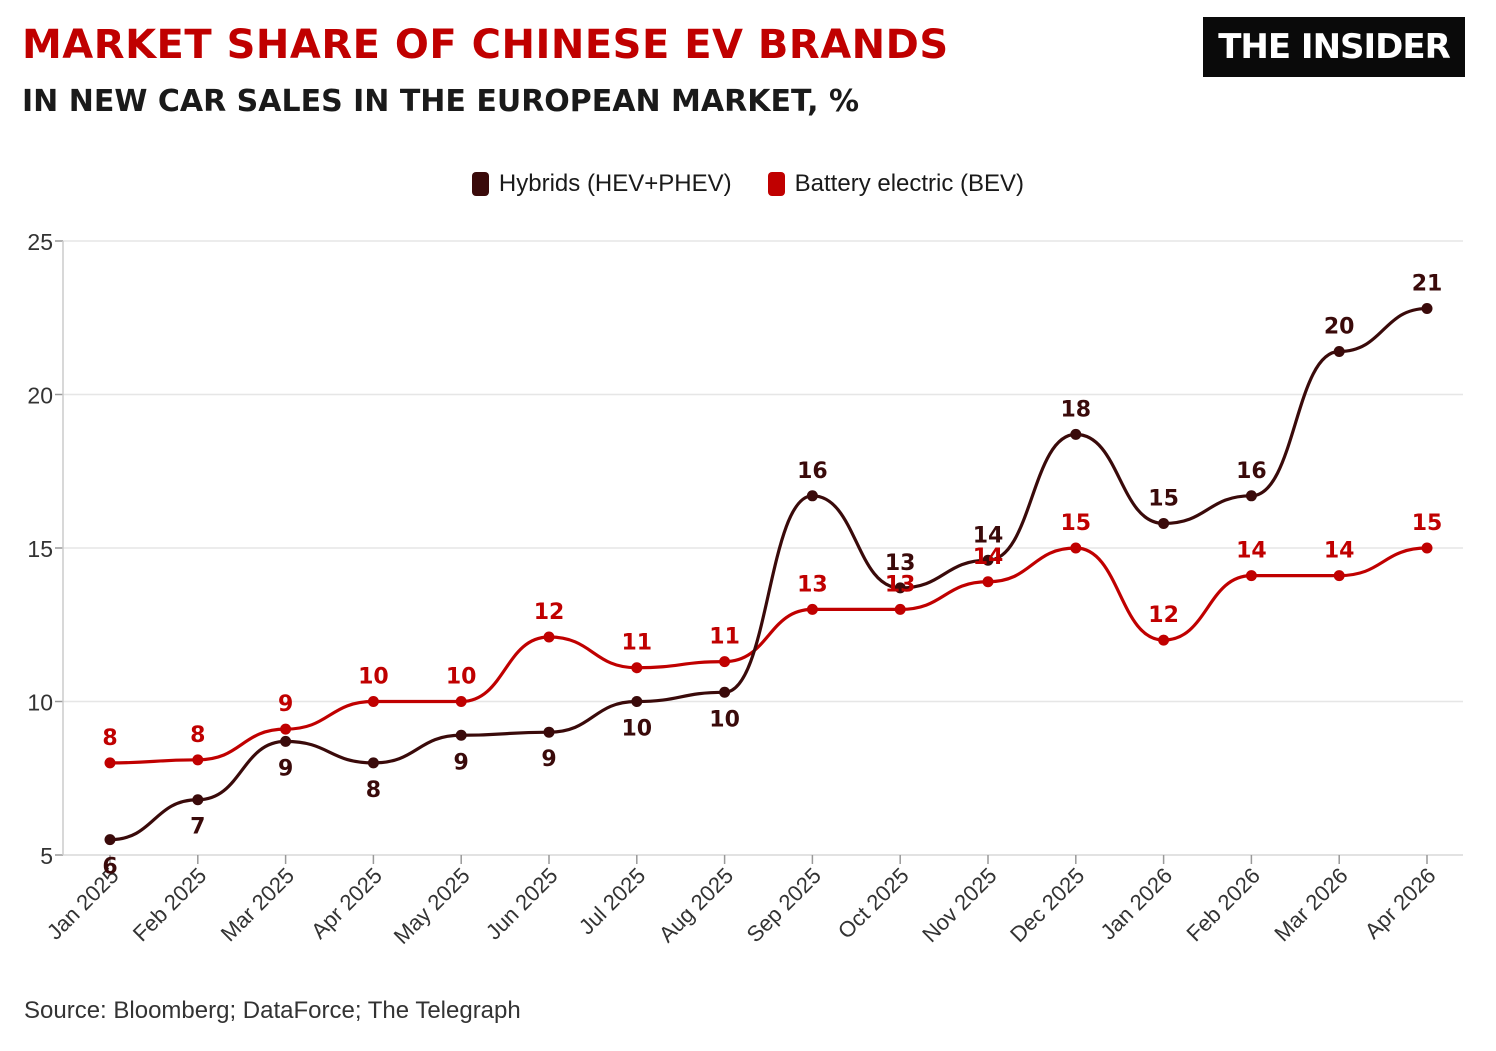 Image resolution: width=1496 pixels, height=1051 pixels. I want to click on brand-logo: THE INSIDER, so click(1334, 47).